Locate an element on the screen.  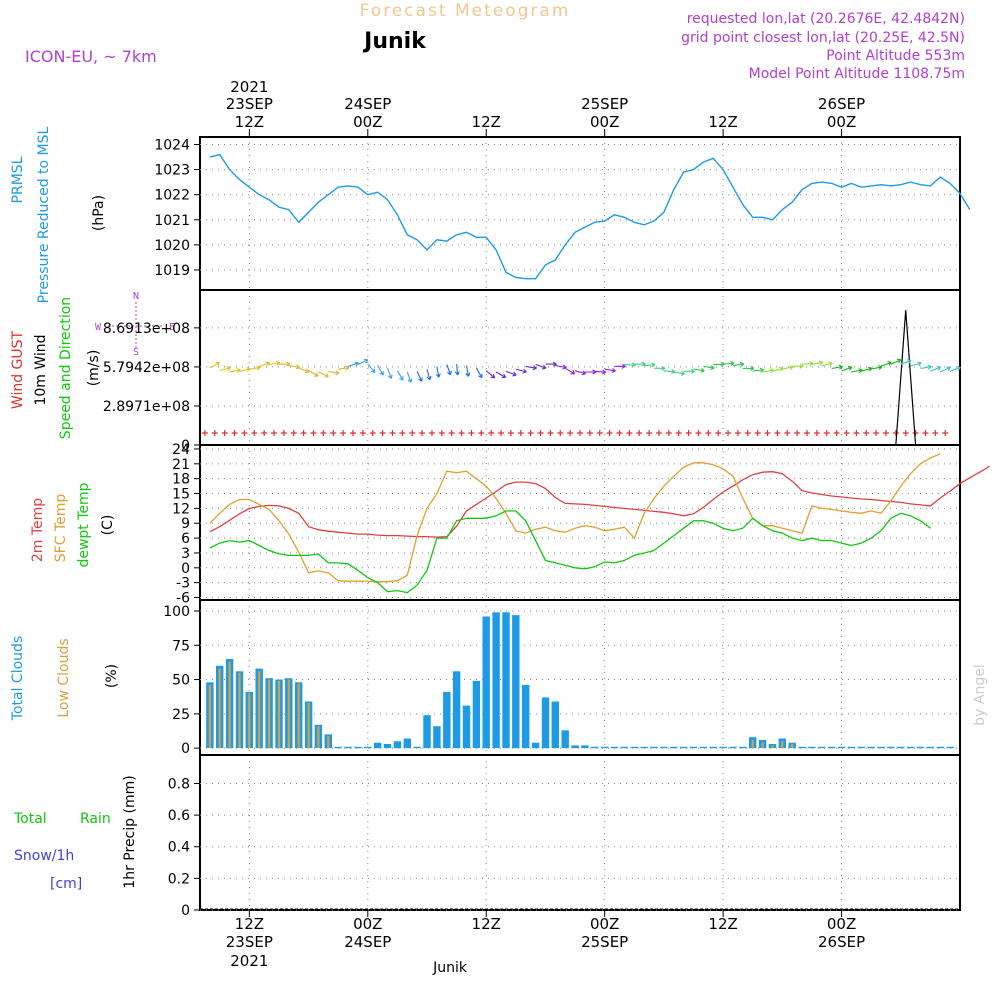
station-name: Junik is located at coordinates (394, 41).